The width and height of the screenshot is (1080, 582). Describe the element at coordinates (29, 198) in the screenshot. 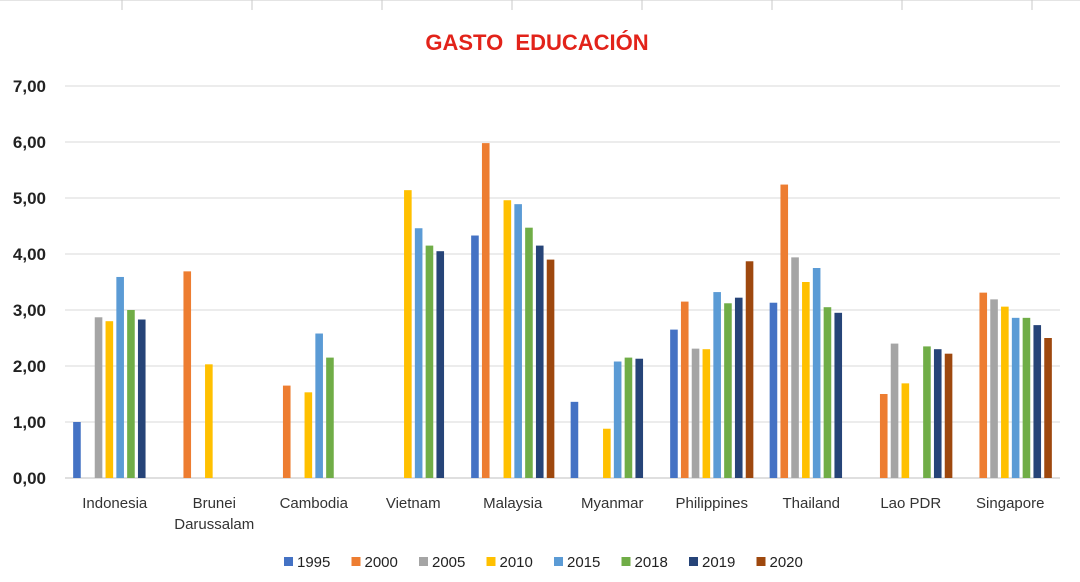

I see `y-tick-label: 5,00` at that location.